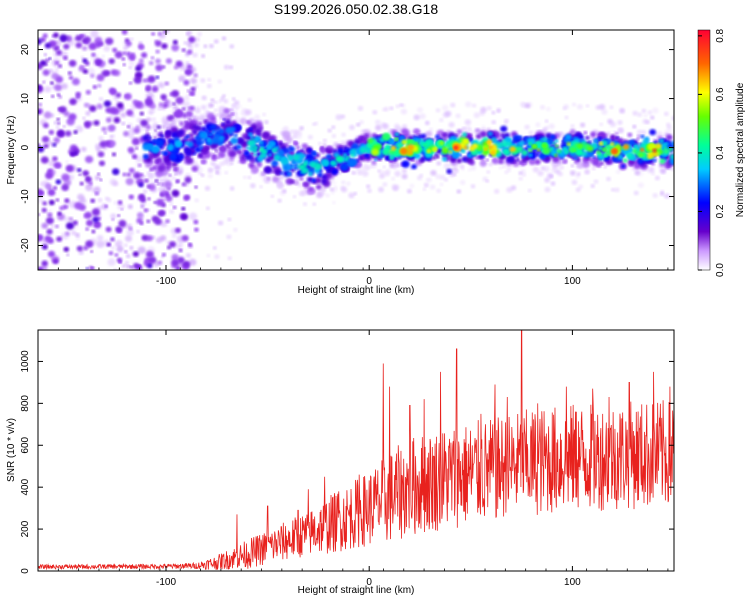 This screenshot has width=750, height=600. Describe the element at coordinates (25, 403) in the screenshot. I see `y-tick-label: 800` at that location.